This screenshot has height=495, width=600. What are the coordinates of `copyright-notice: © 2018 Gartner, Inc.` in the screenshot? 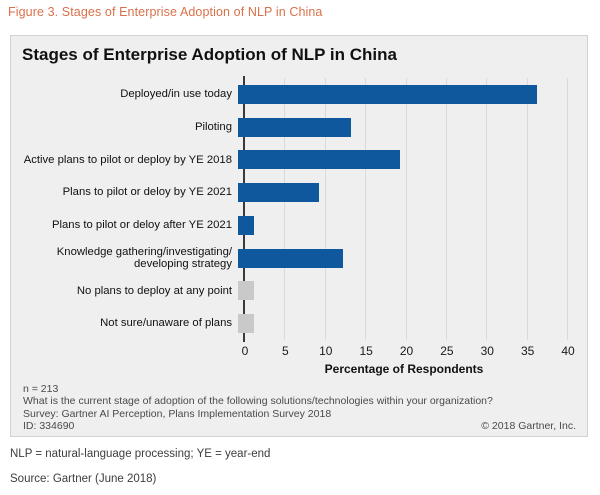 It's located at (528, 426).